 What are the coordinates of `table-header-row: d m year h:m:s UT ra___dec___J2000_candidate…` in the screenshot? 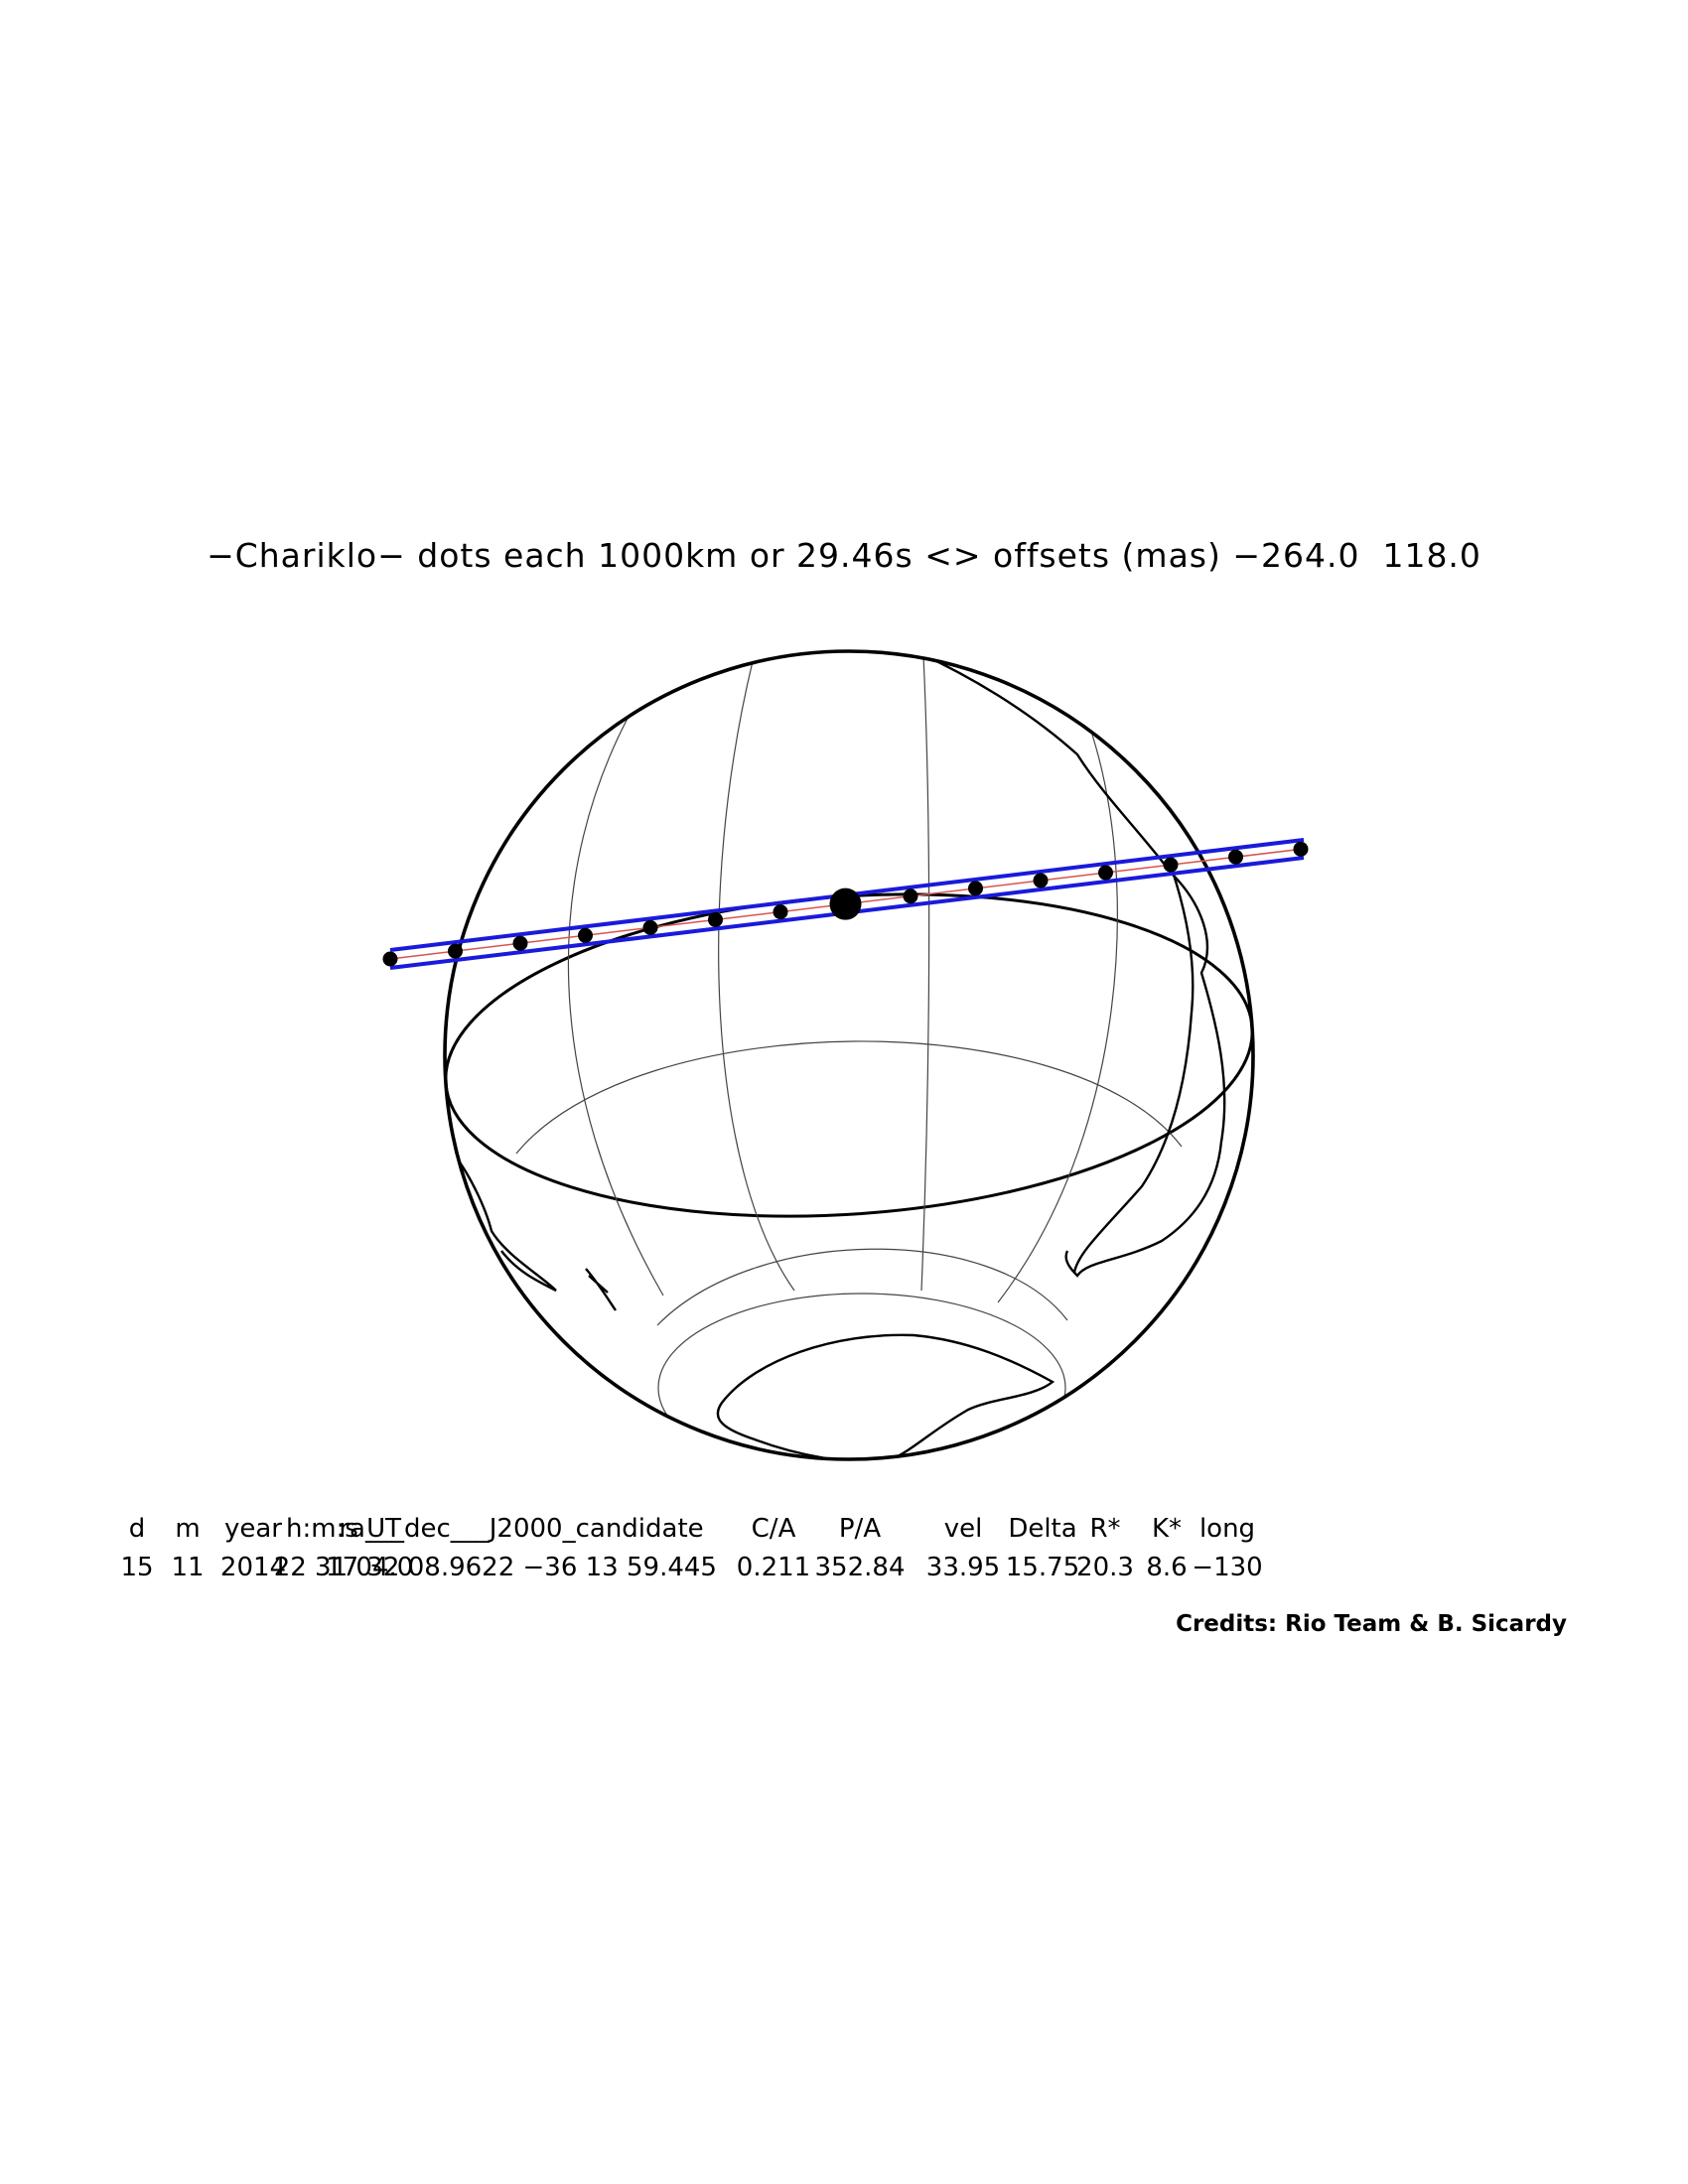 It's located at (847, 1533).